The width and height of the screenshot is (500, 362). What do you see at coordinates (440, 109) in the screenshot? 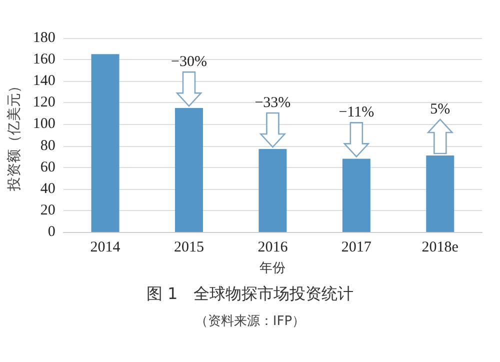
I see `annotation: 5%` at bounding box center [440, 109].